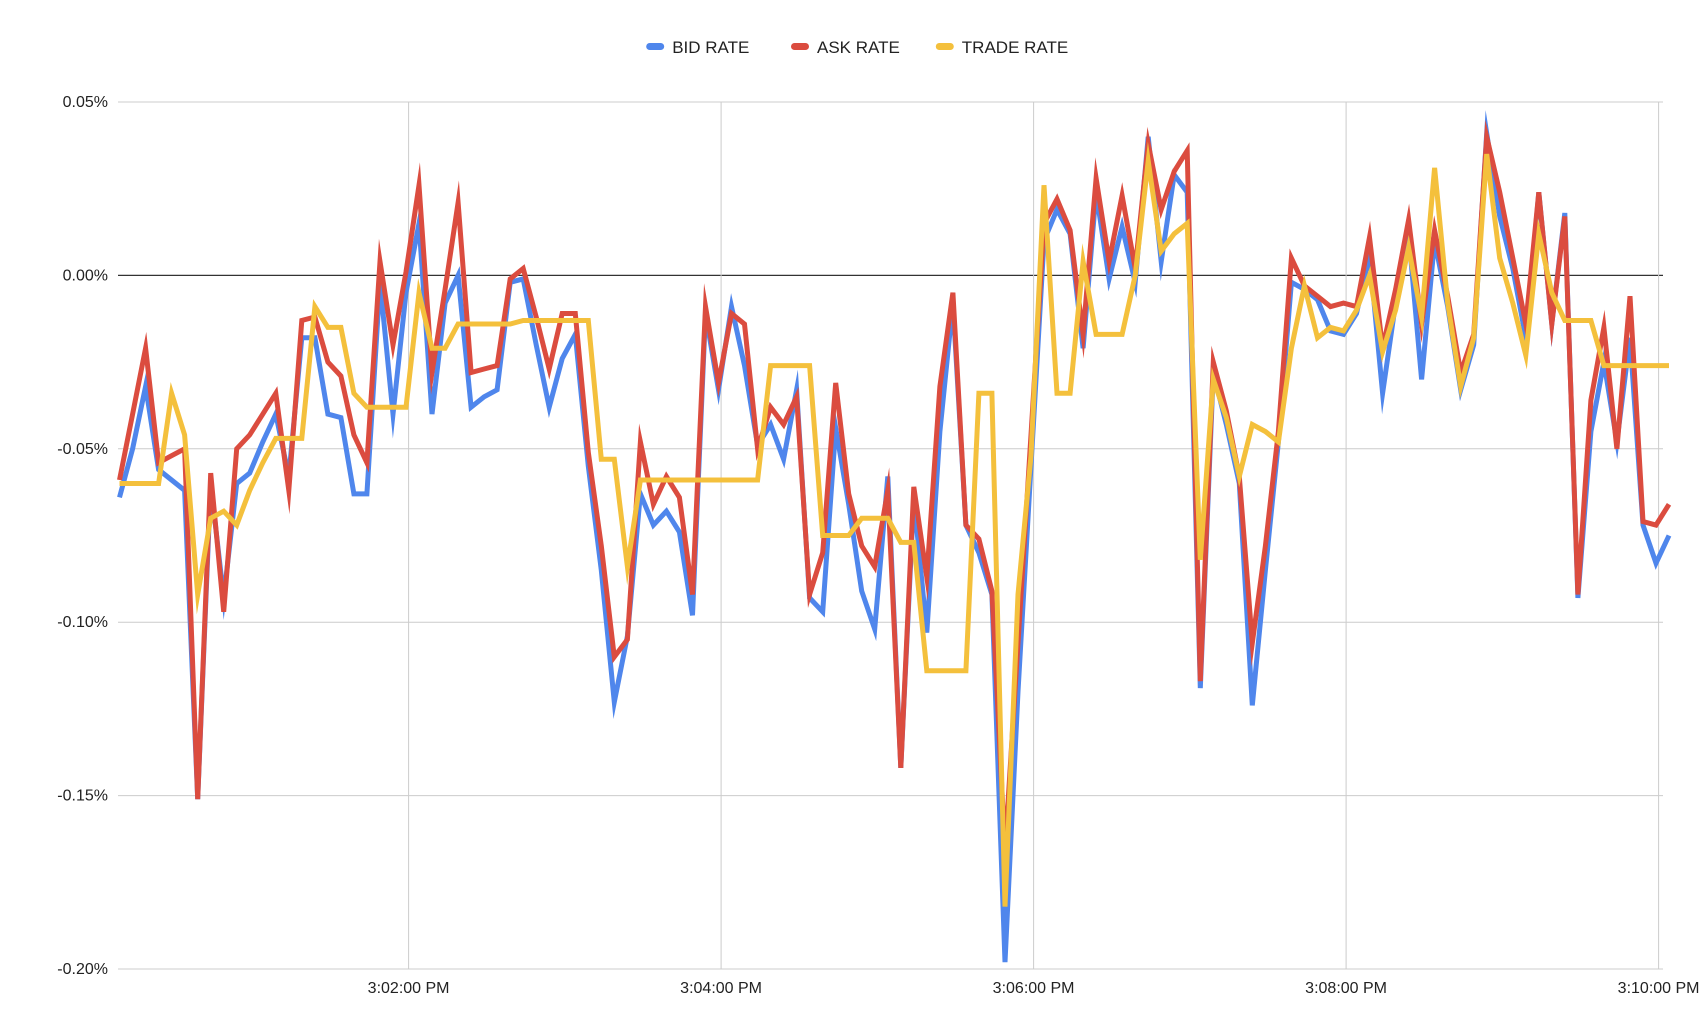 Image resolution: width=1704 pixels, height=1022 pixels. What do you see at coordinates (82, 449) in the screenshot?
I see `y-tick-label: -0.05%` at bounding box center [82, 449].